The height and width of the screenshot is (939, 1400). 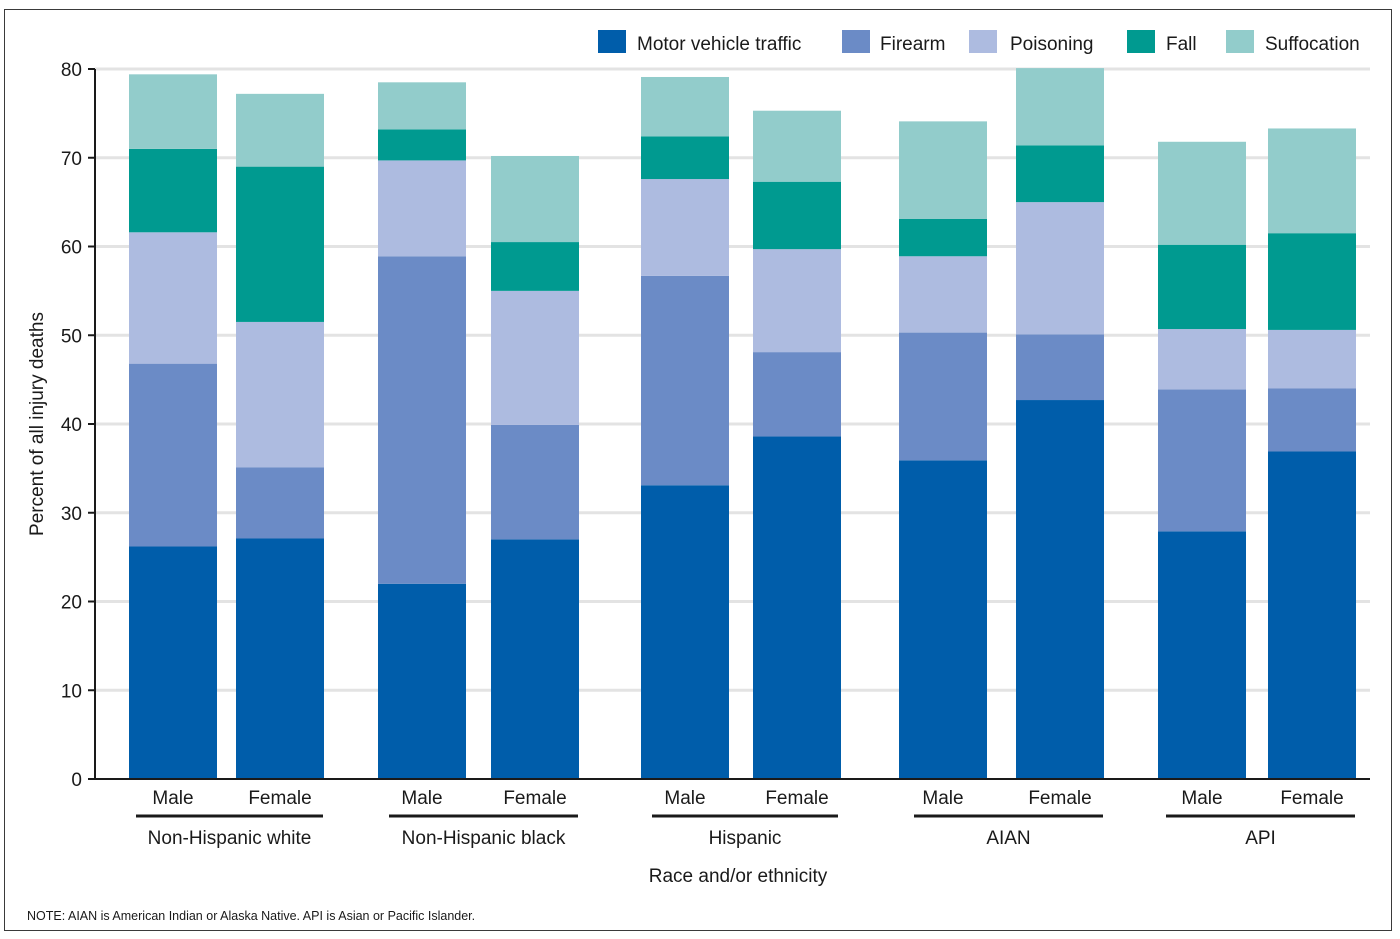 What do you see at coordinates (1260, 838) in the screenshot?
I see `x-group-label-4: API` at bounding box center [1260, 838].